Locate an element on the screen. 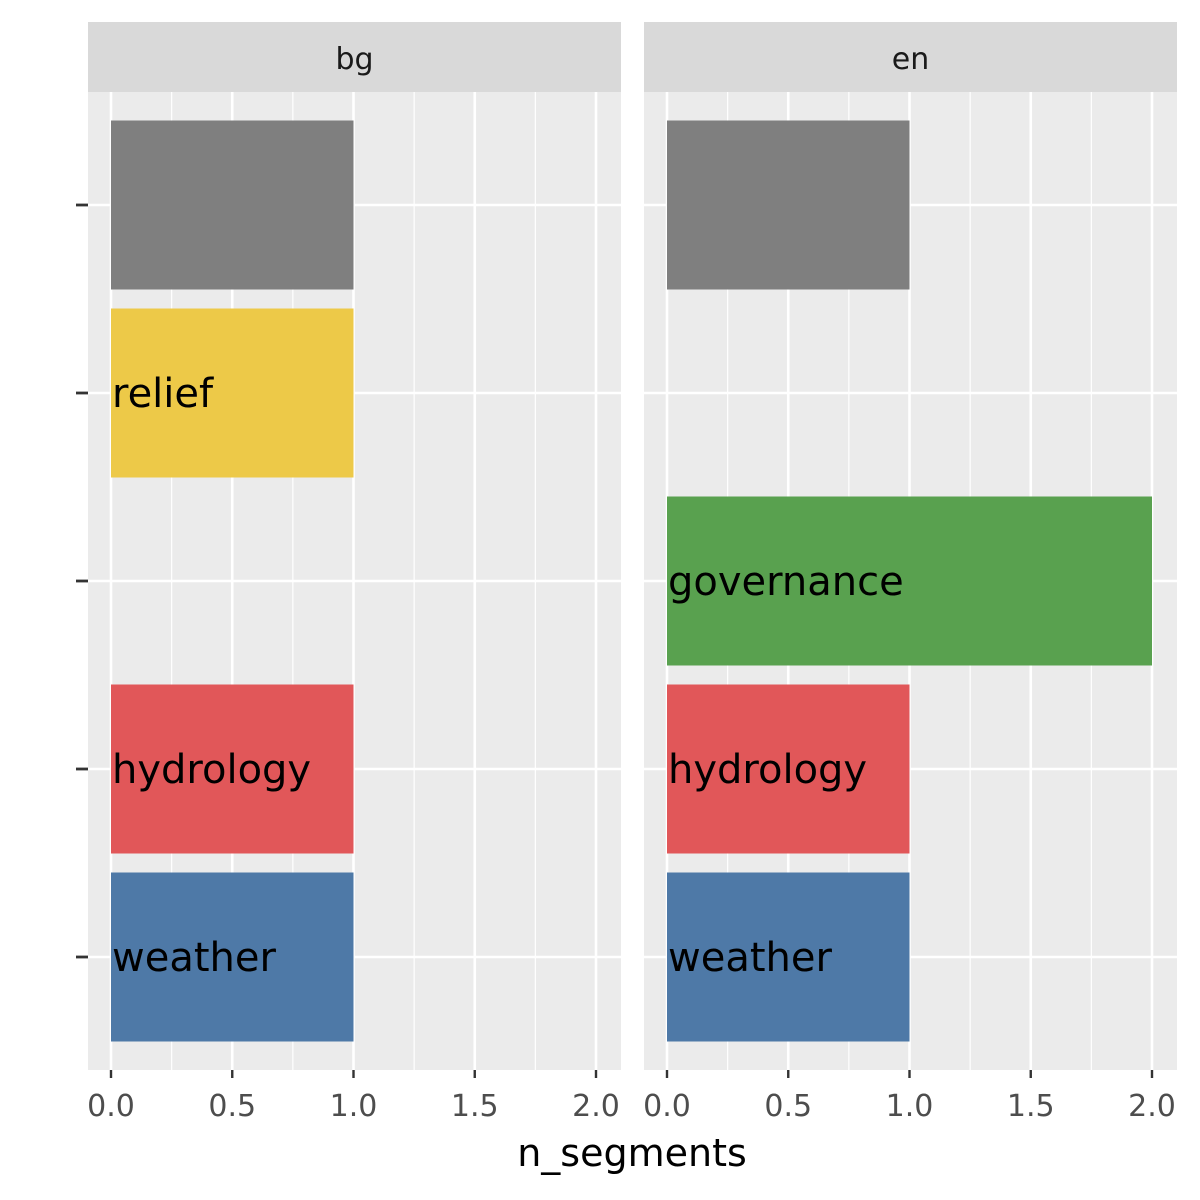 The height and width of the screenshot is (1200, 1200). facet-strip-label: en is located at coordinates (910, 59).